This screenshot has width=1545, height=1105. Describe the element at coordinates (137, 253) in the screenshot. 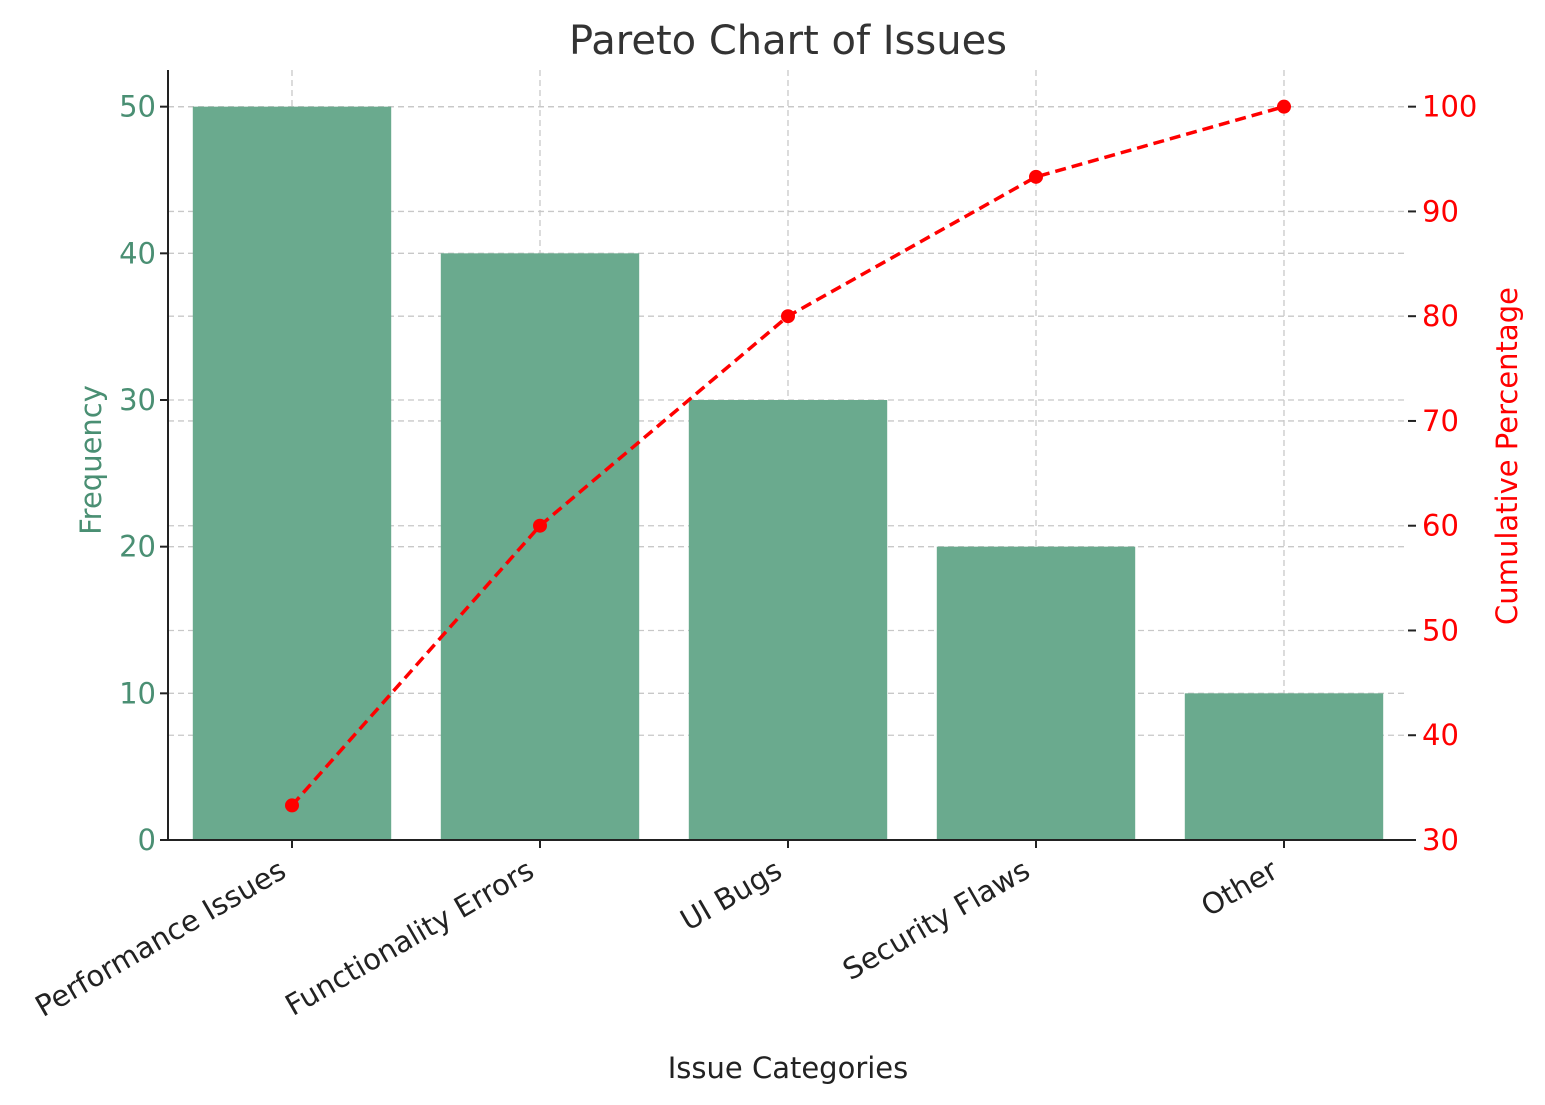

I see `left-tick-label-4: 40` at that location.